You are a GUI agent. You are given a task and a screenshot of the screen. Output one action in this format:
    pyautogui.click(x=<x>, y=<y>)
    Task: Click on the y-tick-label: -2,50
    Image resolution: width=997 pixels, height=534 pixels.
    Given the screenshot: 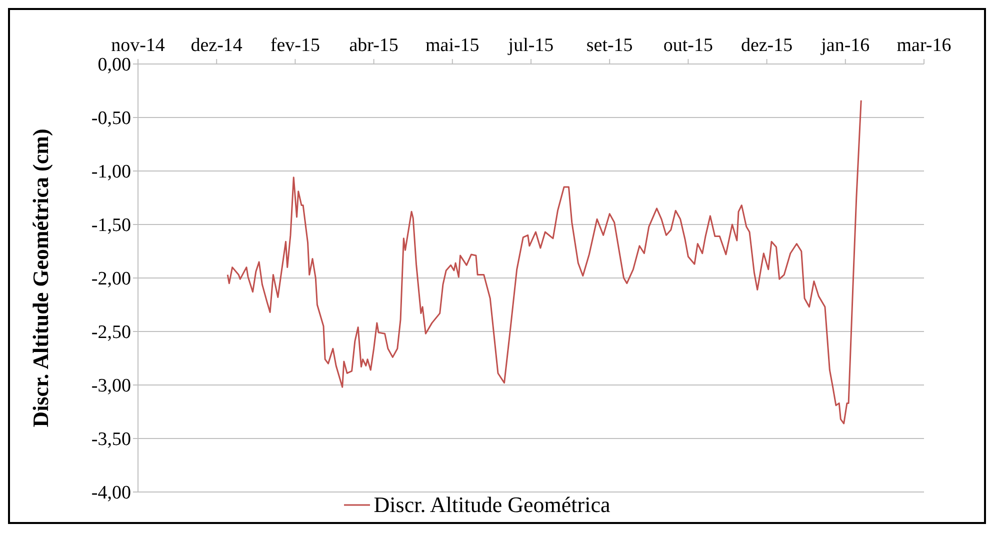 What is the action you would take?
    pyautogui.click(x=111, y=333)
    